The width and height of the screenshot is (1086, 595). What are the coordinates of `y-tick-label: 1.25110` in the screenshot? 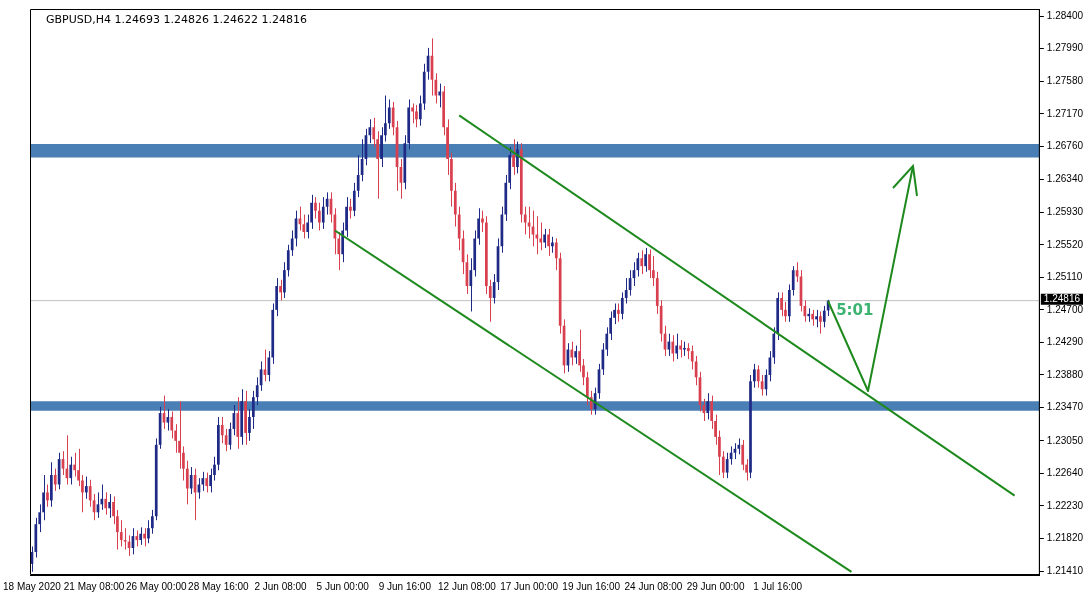 It's located at (1064, 277).